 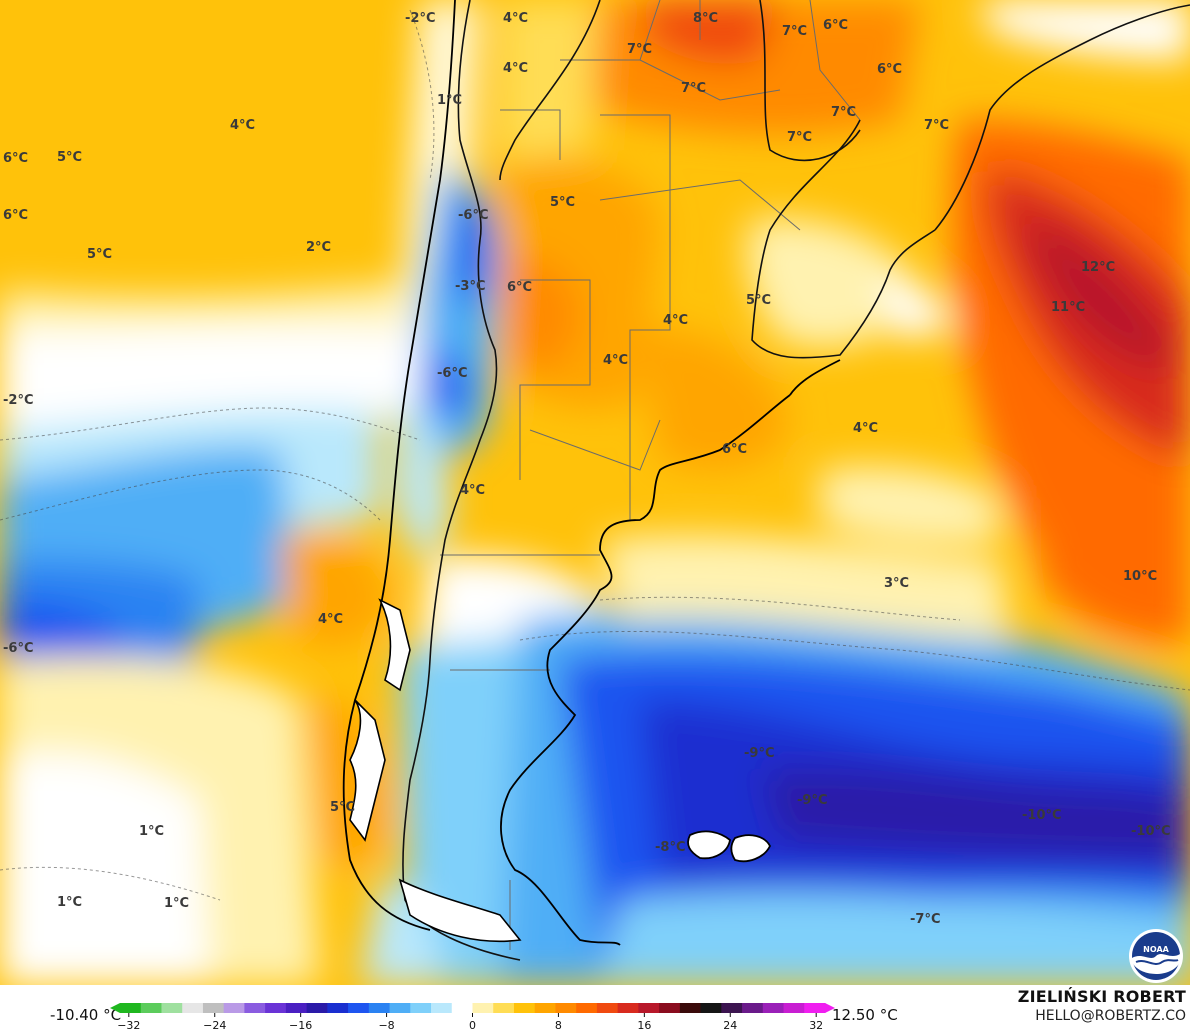 What do you see at coordinates (705, 18) in the screenshot?
I see `temp-label: 8°C` at bounding box center [705, 18].